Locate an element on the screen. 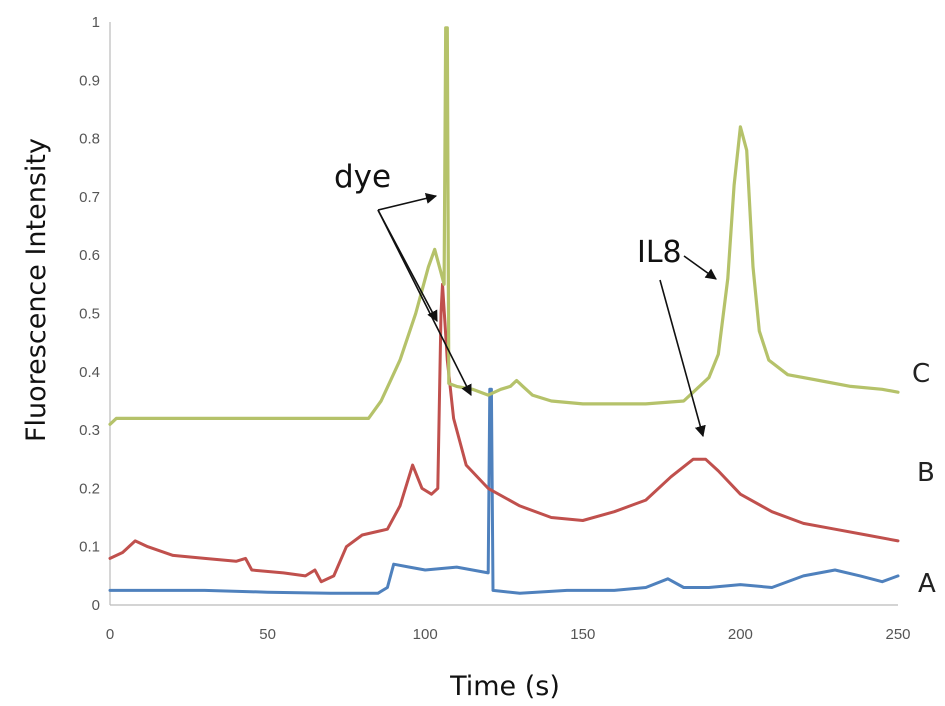 The height and width of the screenshot is (706, 945). y-tick-labels: 0 0.1 0.2 0.3 0.4 0.5 0.6 0.7 0.8 0.9 1 is located at coordinates (89, 314).